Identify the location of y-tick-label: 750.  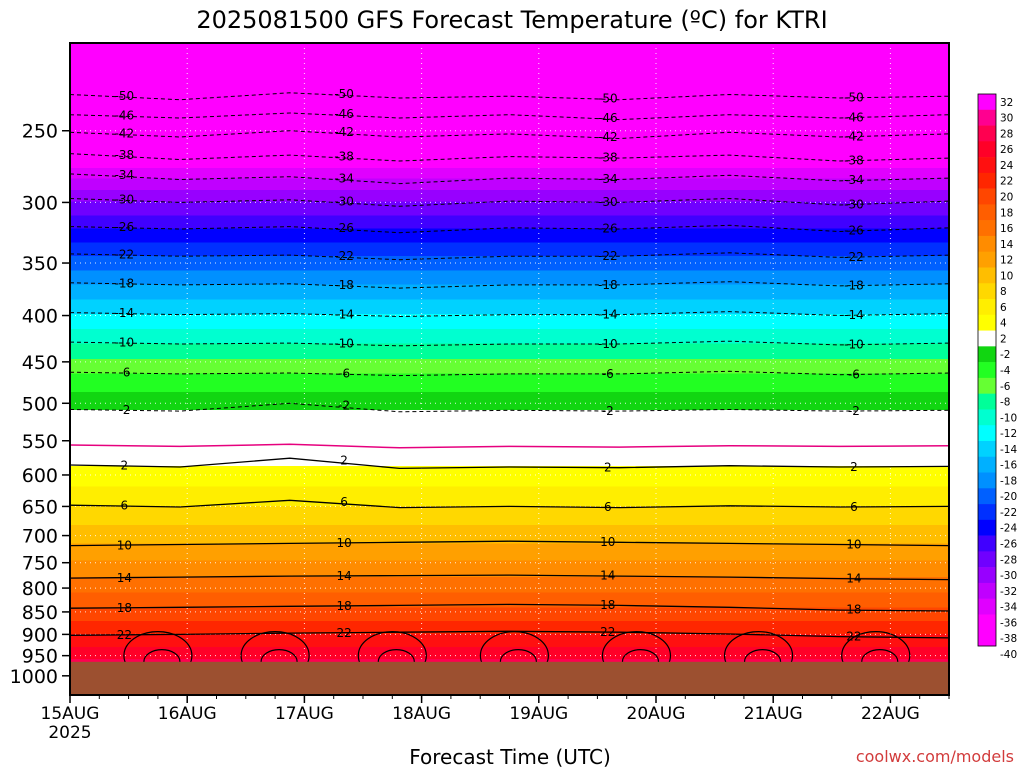
(40, 564).